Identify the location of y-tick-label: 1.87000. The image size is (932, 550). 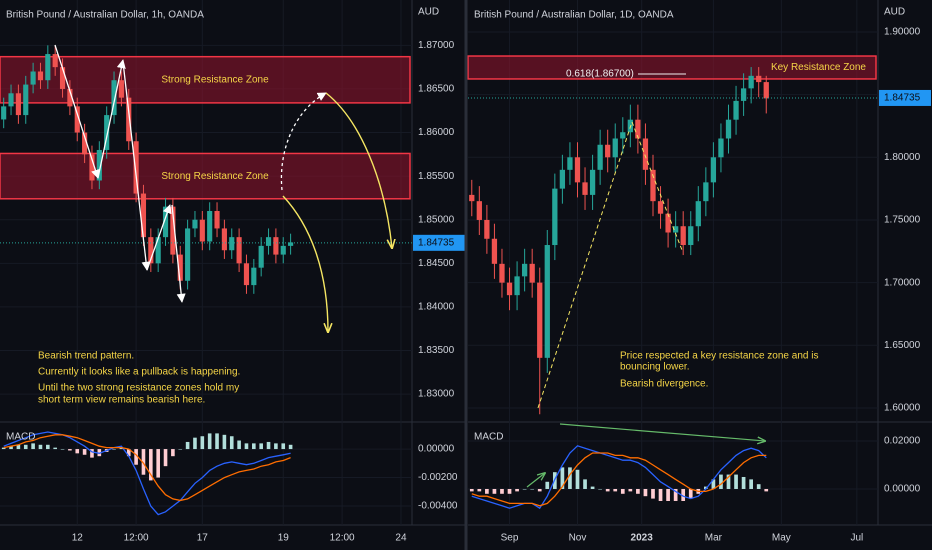
(436, 45).